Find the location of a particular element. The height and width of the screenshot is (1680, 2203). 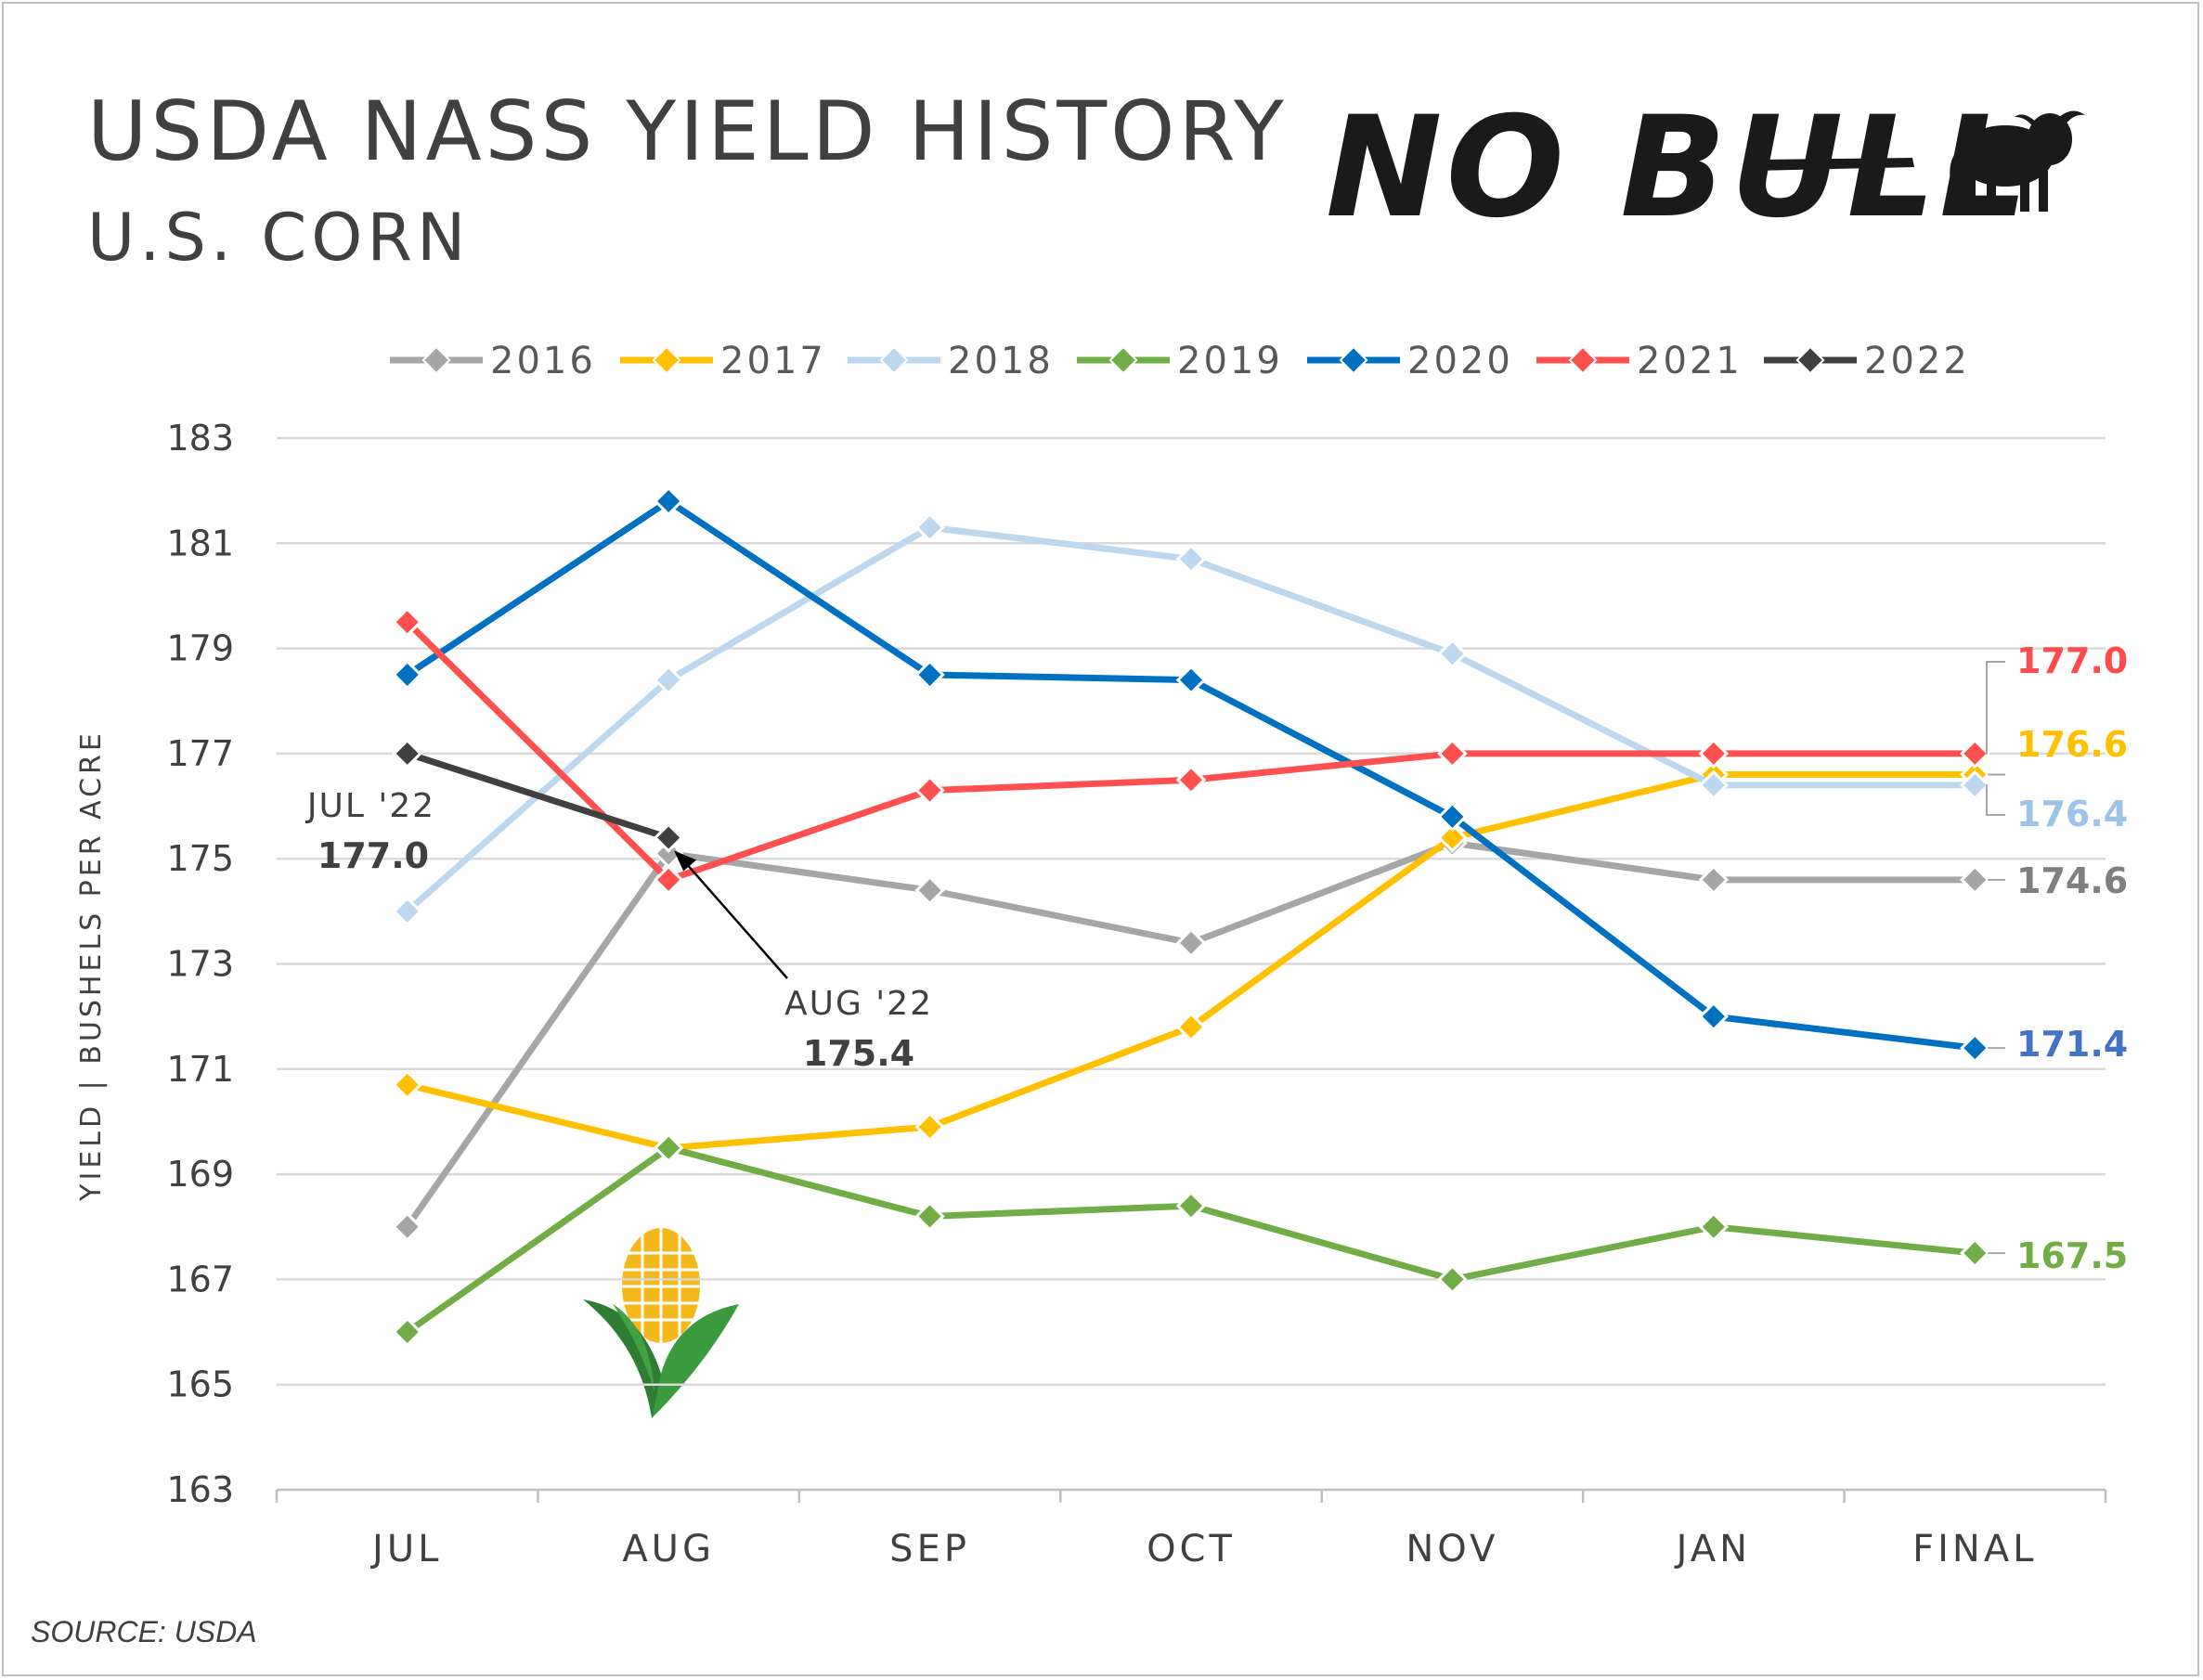

annotation-arrow-head is located at coordinates (685, 861).